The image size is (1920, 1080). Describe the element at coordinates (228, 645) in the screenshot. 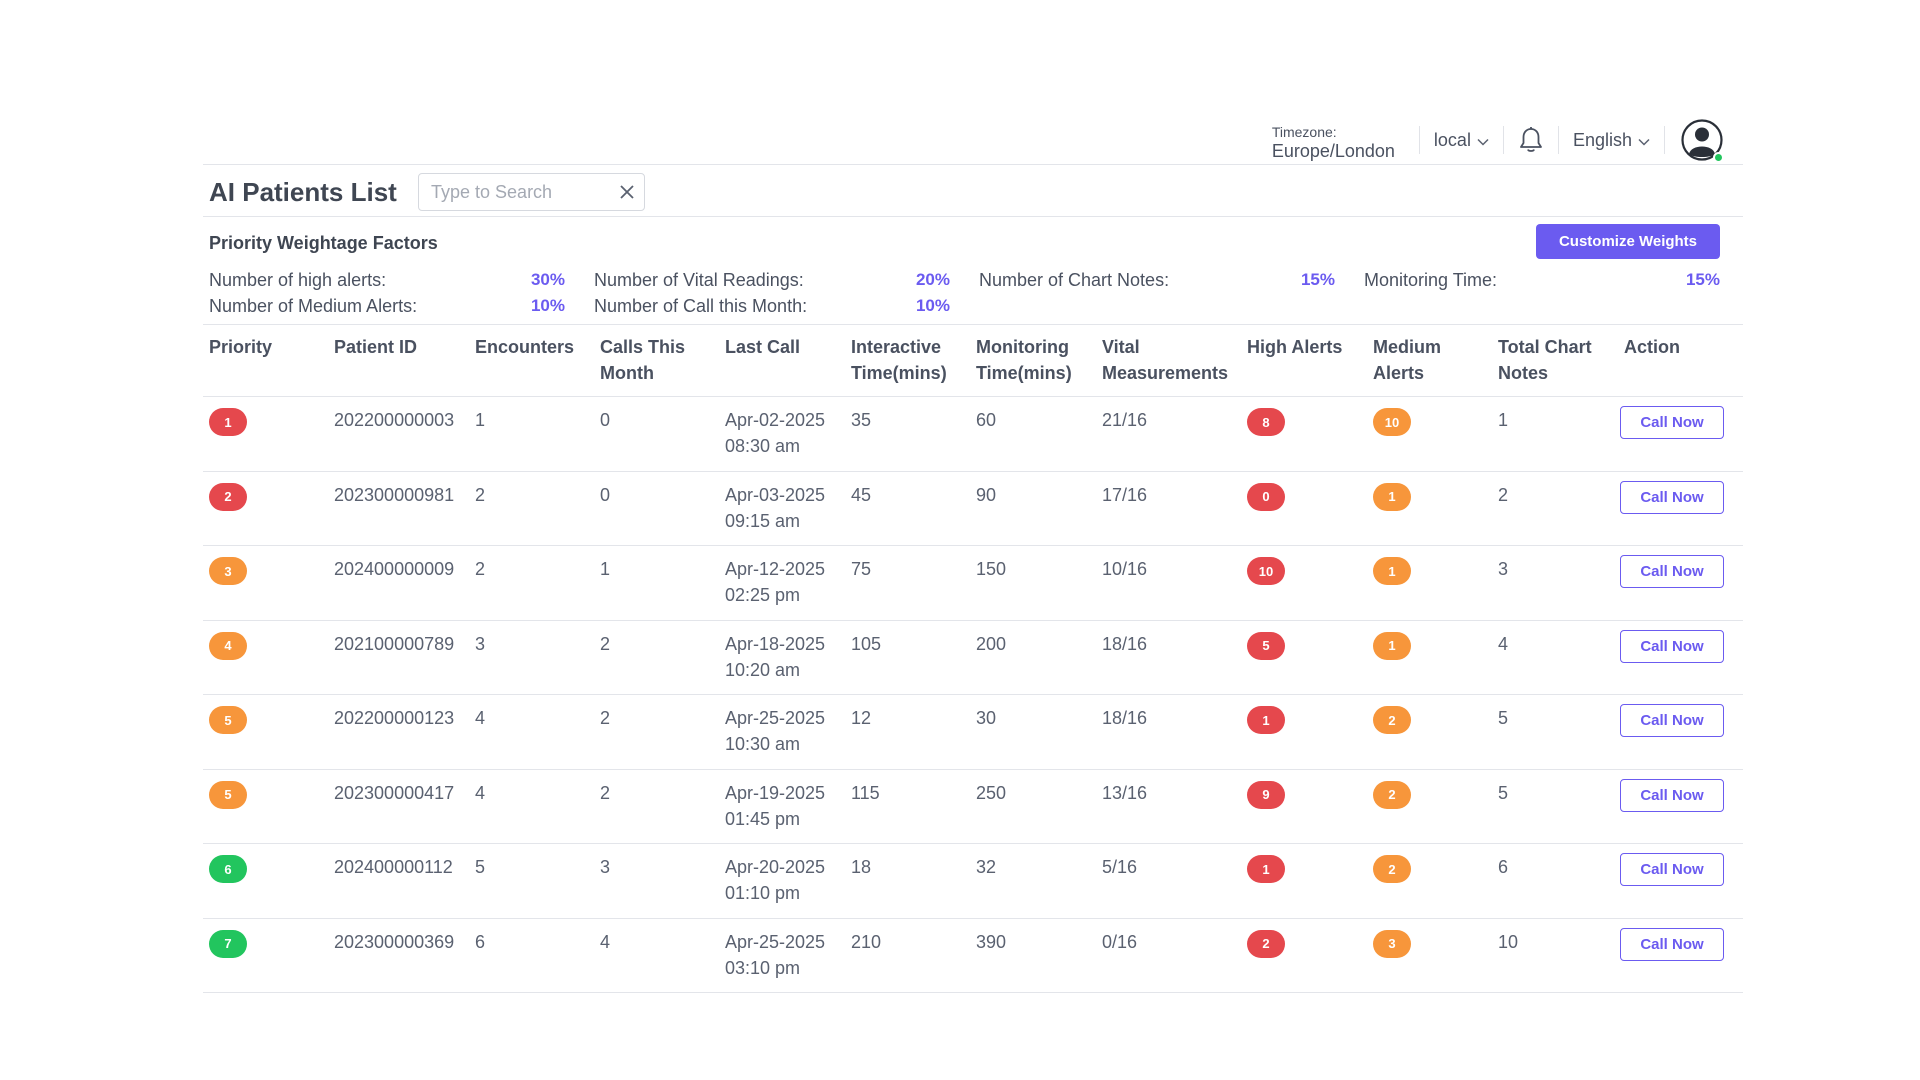

I see `priority-badge: 4` at that location.